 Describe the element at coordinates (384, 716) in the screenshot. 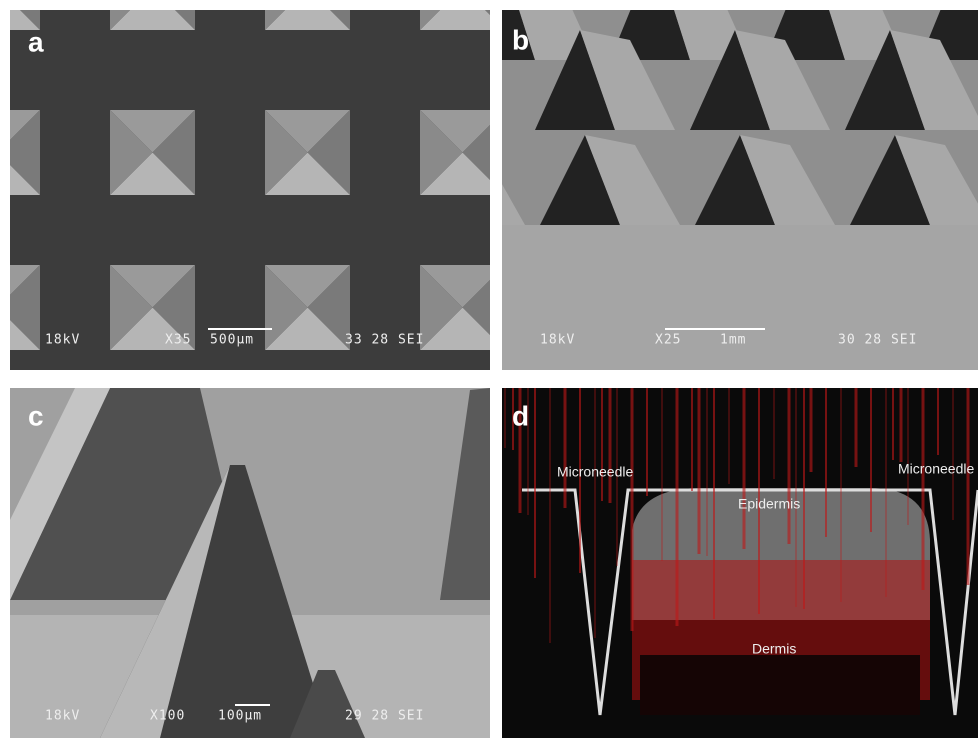

I see `code: 29 28 SEI` at that location.